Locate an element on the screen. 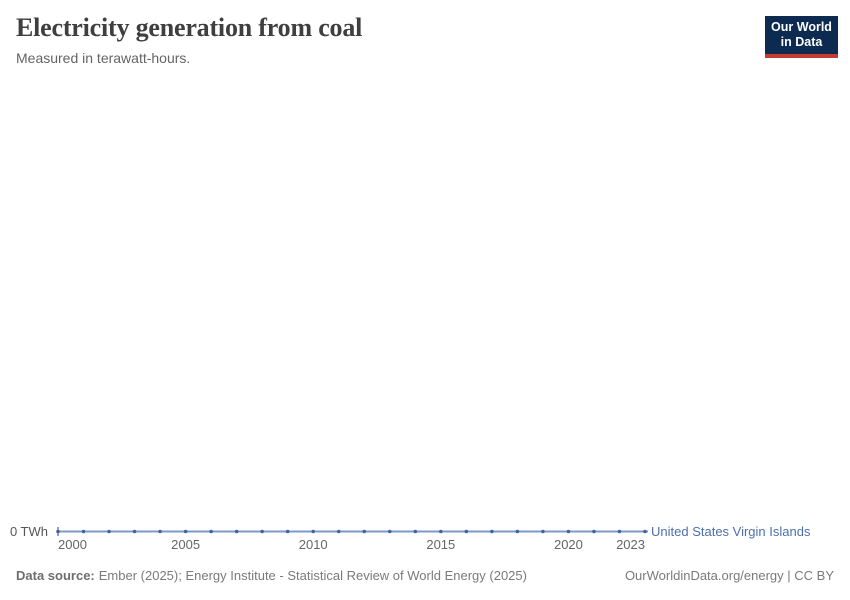 This screenshot has height=600, width=850. chart-subtitle: Measured in terawatt-hours. is located at coordinates (103, 58).